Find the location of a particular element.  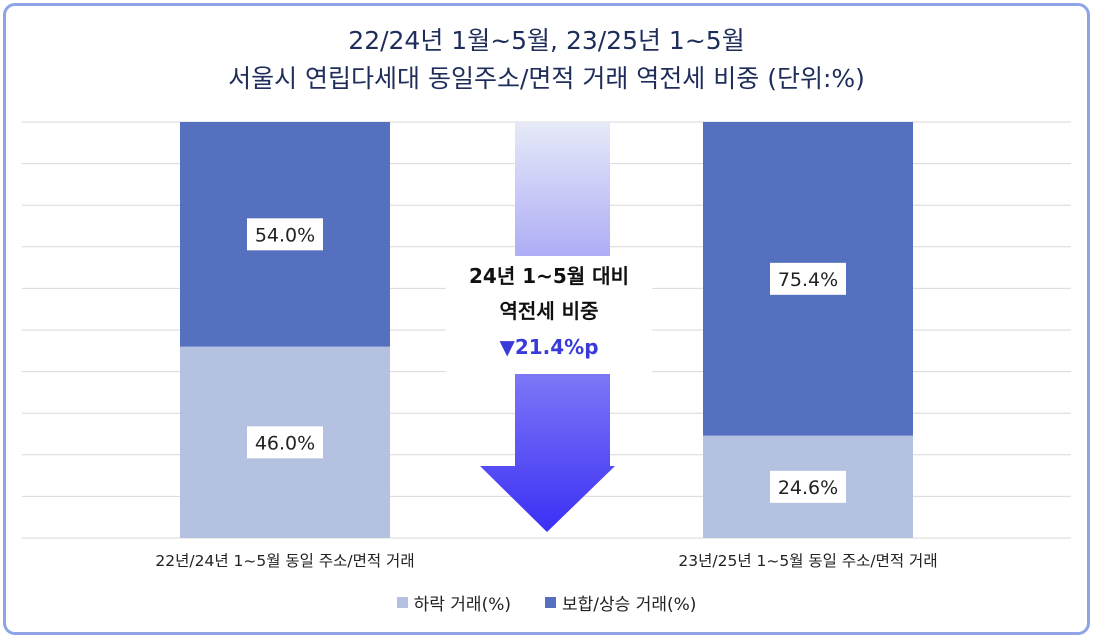

data-label: 46.0% is located at coordinates (285, 443).